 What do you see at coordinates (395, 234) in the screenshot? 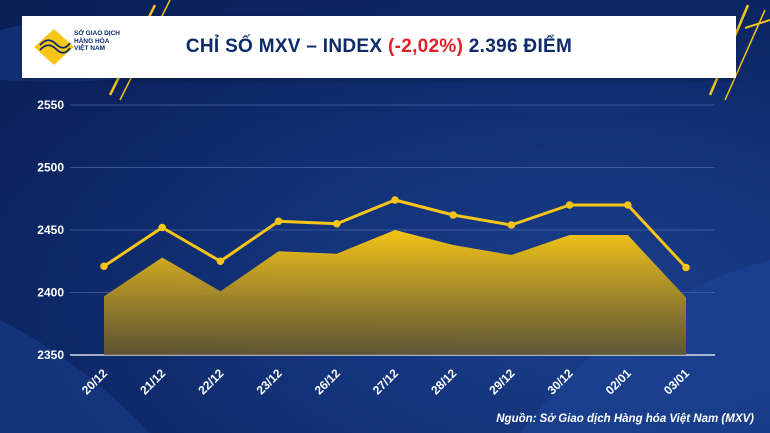
I see `data-points` at bounding box center [395, 234].